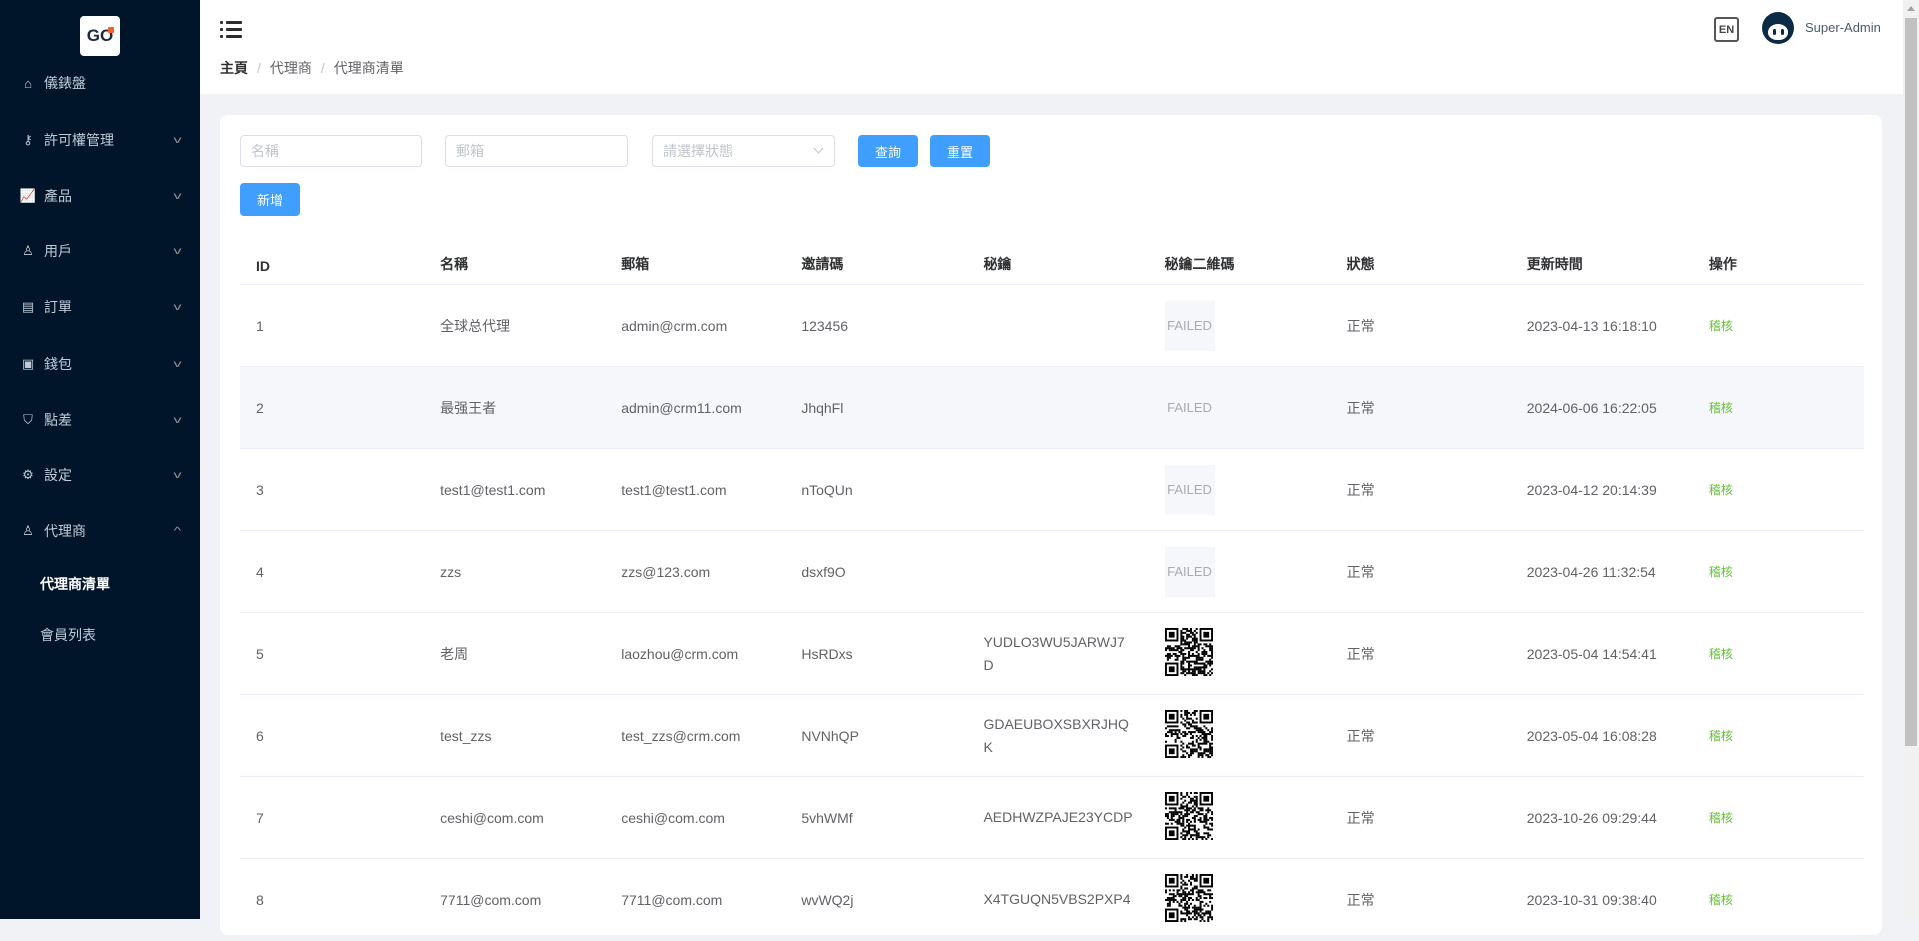 The width and height of the screenshot is (1919, 941). What do you see at coordinates (65, 531) in the screenshot?
I see `sidebar-item-label: 代理商` at bounding box center [65, 531].